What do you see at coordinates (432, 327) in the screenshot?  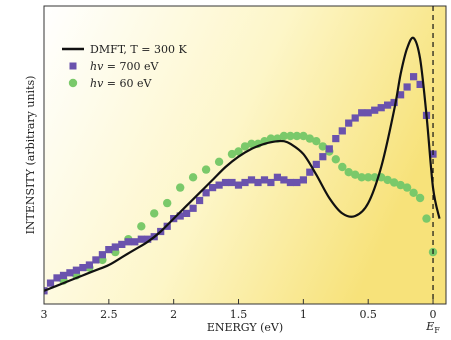 I see `fermi-level-label: EF` at bounding box center [432, 327].